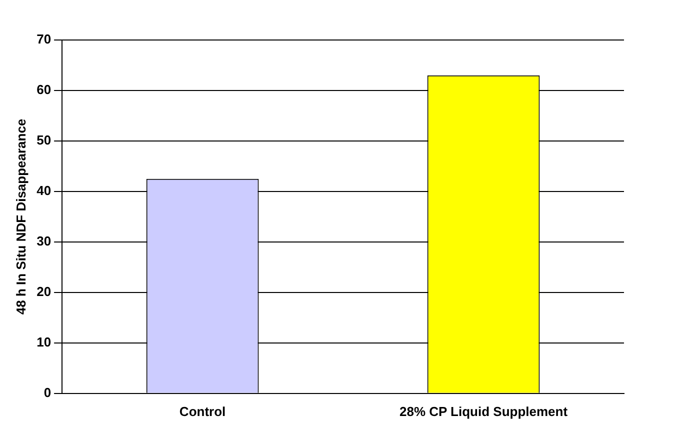  Describe the element at coordinates (44, 190) in the screenshot. I see `y-tick-label: 40` at that location.